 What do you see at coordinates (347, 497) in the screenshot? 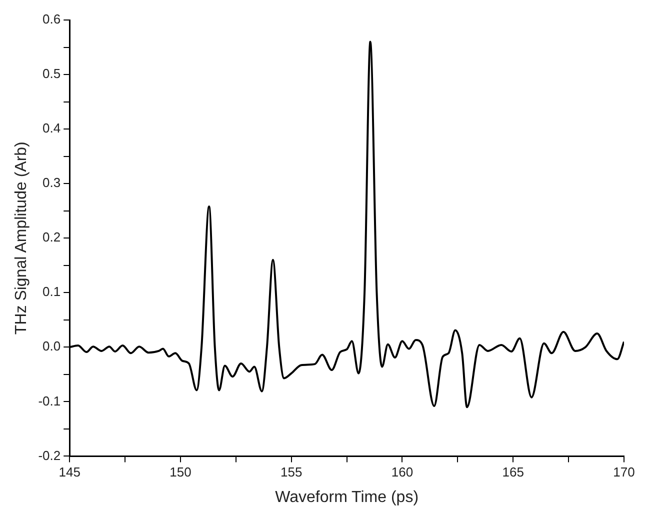
I see `x-axis-title: Waveform Time (ps)` at bounding box center [347, 497].